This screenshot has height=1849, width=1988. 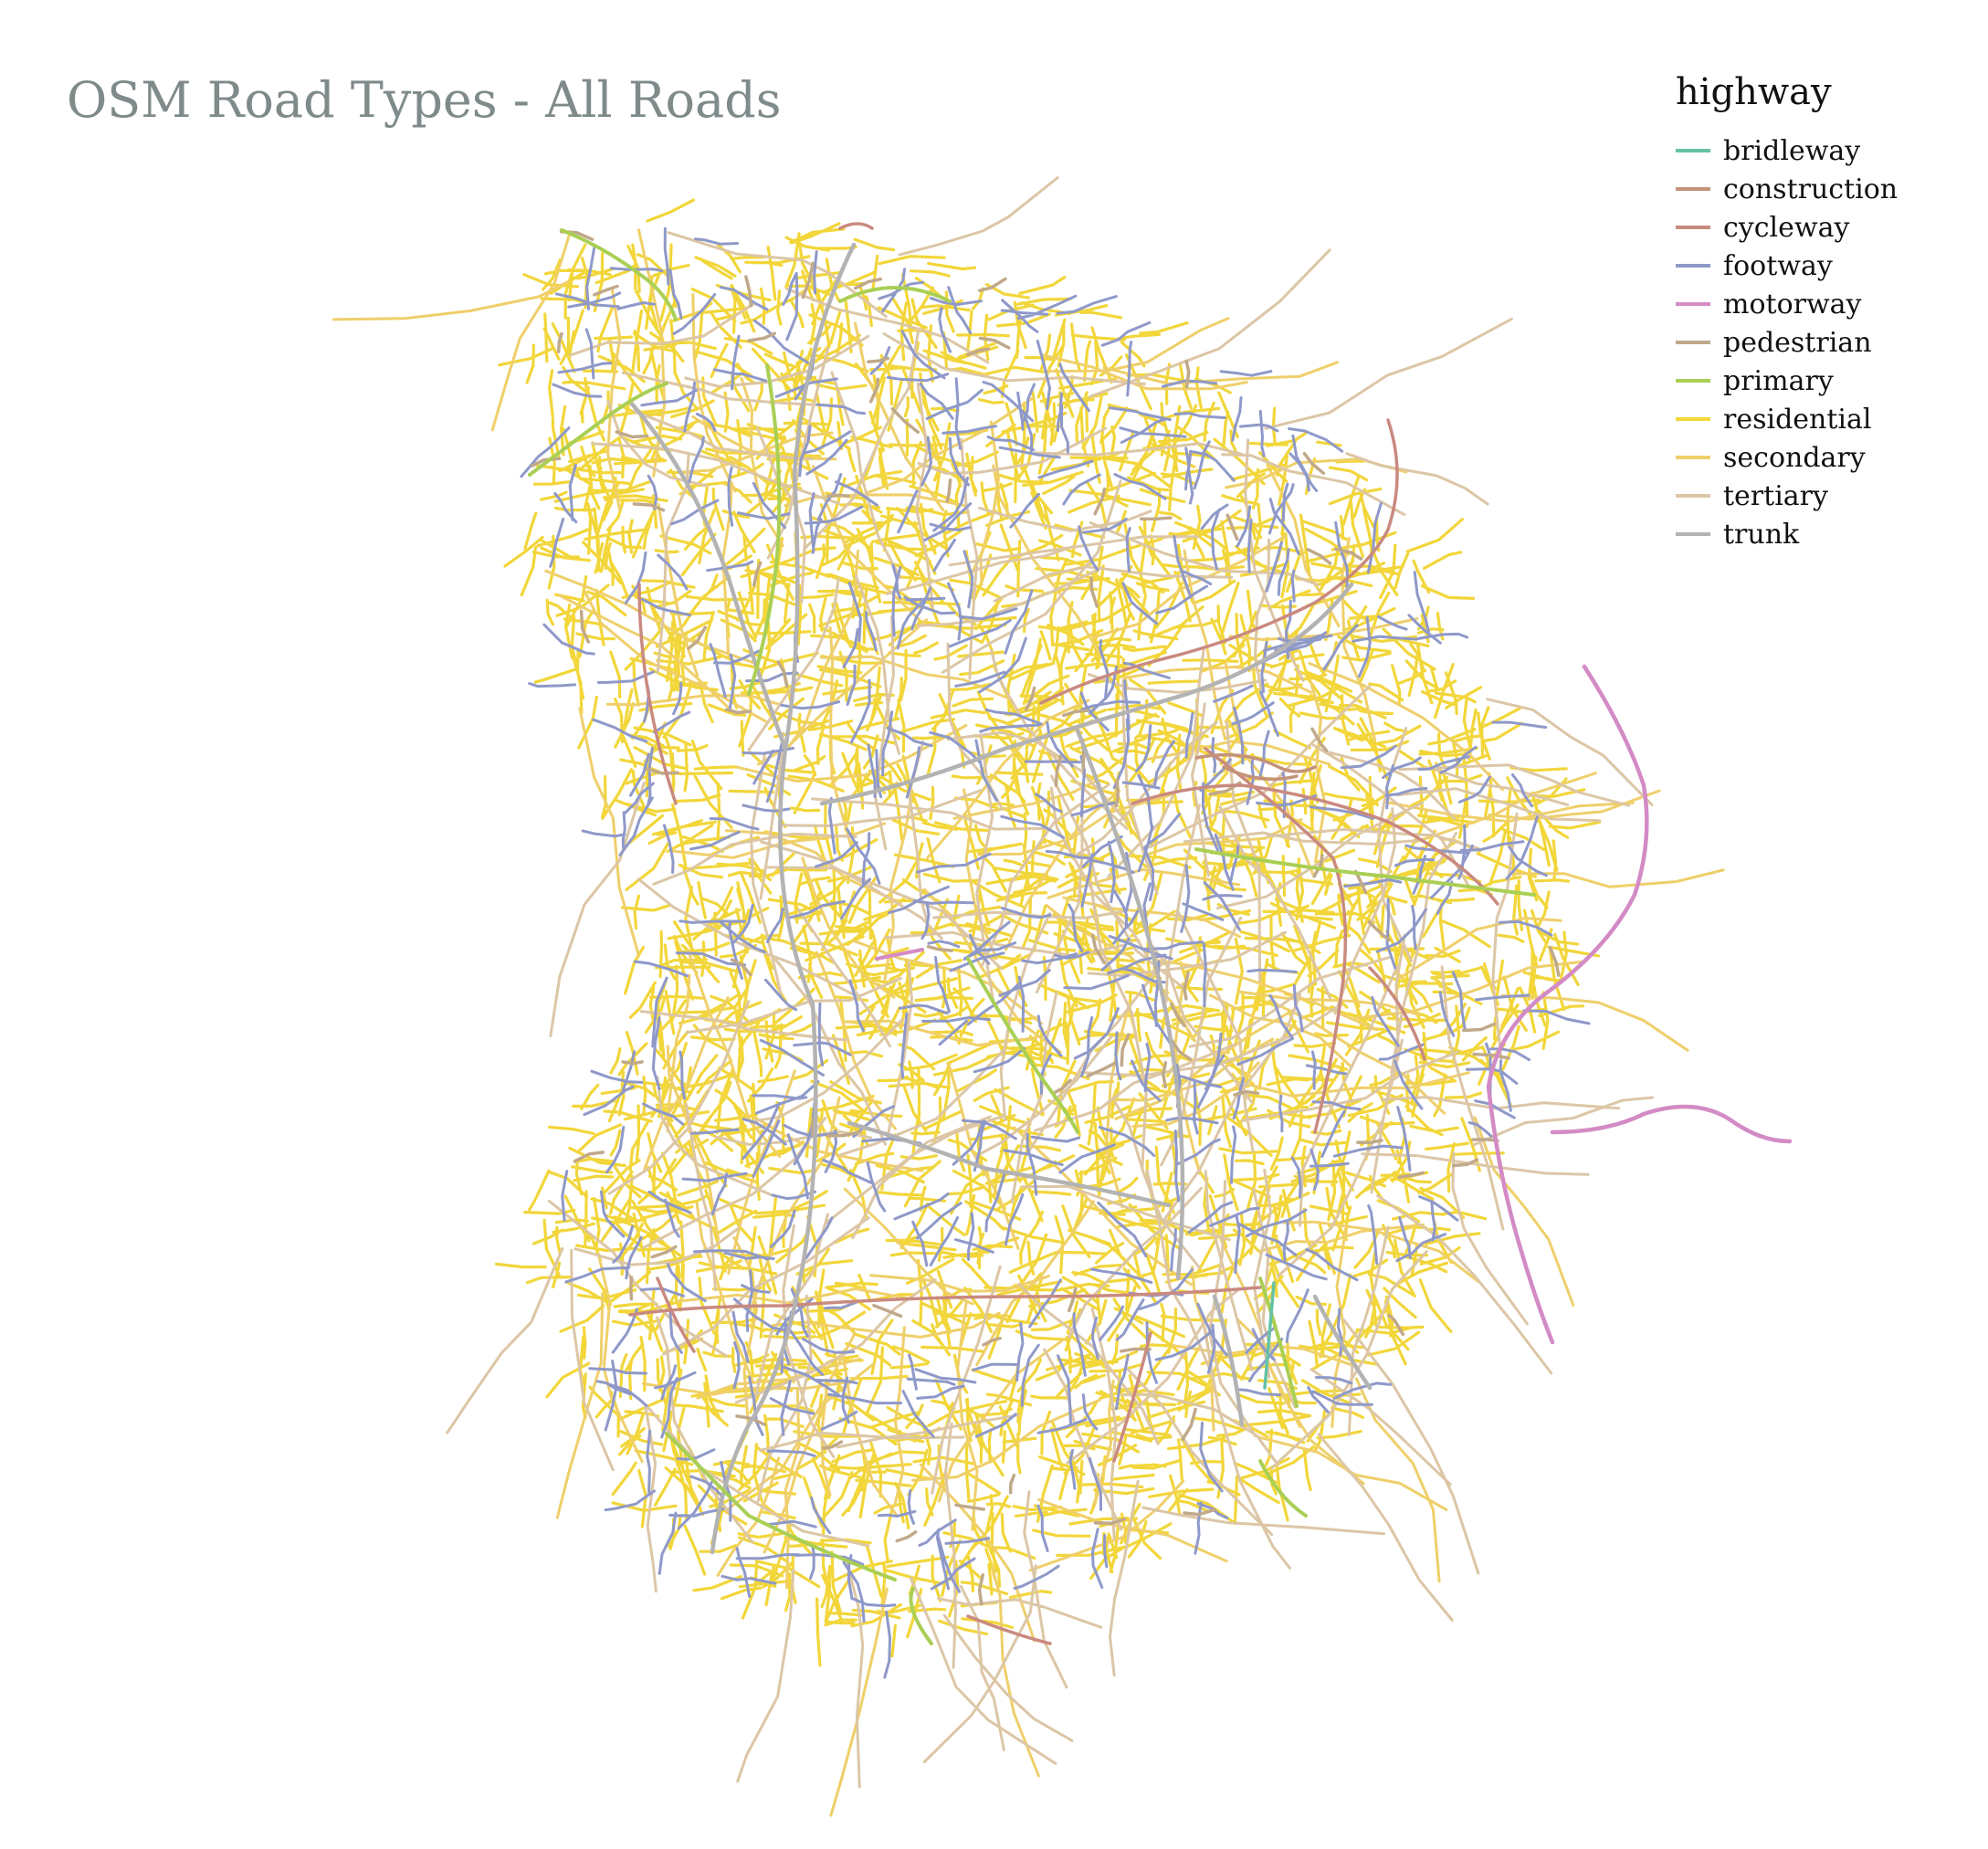 I want to click on legend-item-footway: footway, so click(x=1822, y=266).